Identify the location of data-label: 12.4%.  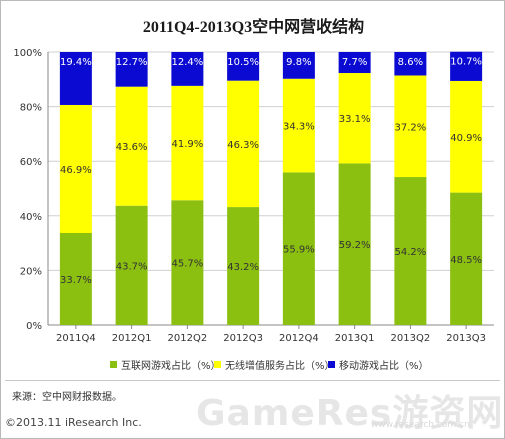
(187, 62).